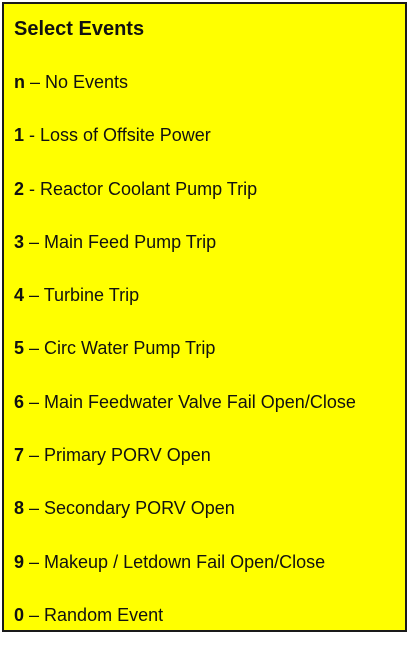  I want to click on event-label: Main Feed Pump Trip, so click(130, 241).